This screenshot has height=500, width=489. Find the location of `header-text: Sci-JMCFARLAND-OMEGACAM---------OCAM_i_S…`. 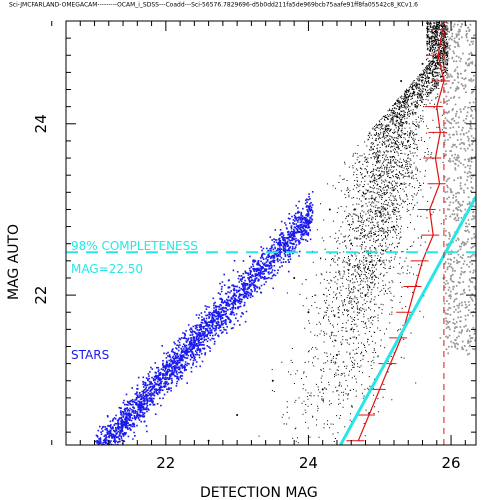

header-text: Sci-JMCFARLAND-OMEGACAM---------OCAM_i_S… is located at coordinates (213, 5).